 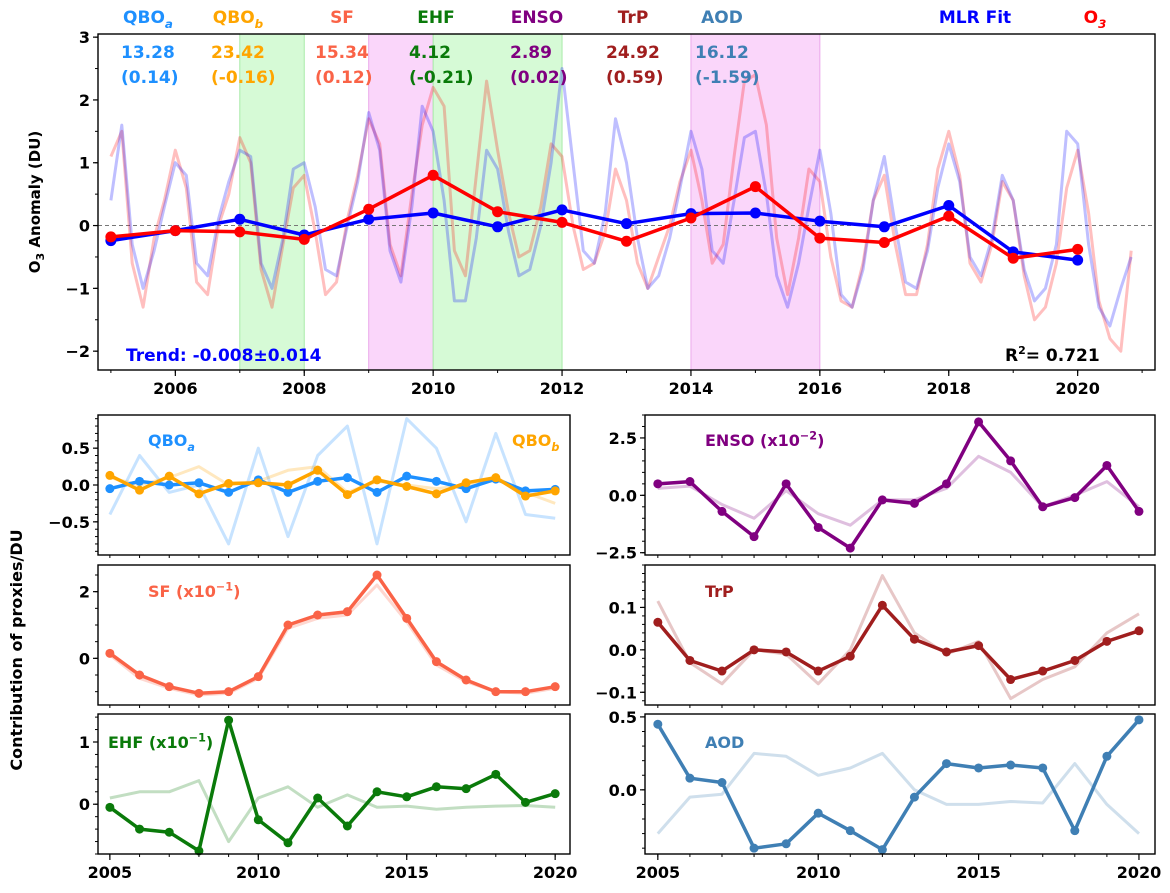 What do you see at coordinates (84, 100) in the screenshot?
I see `y-tick-label: 2` at bounding box center [84, 100].